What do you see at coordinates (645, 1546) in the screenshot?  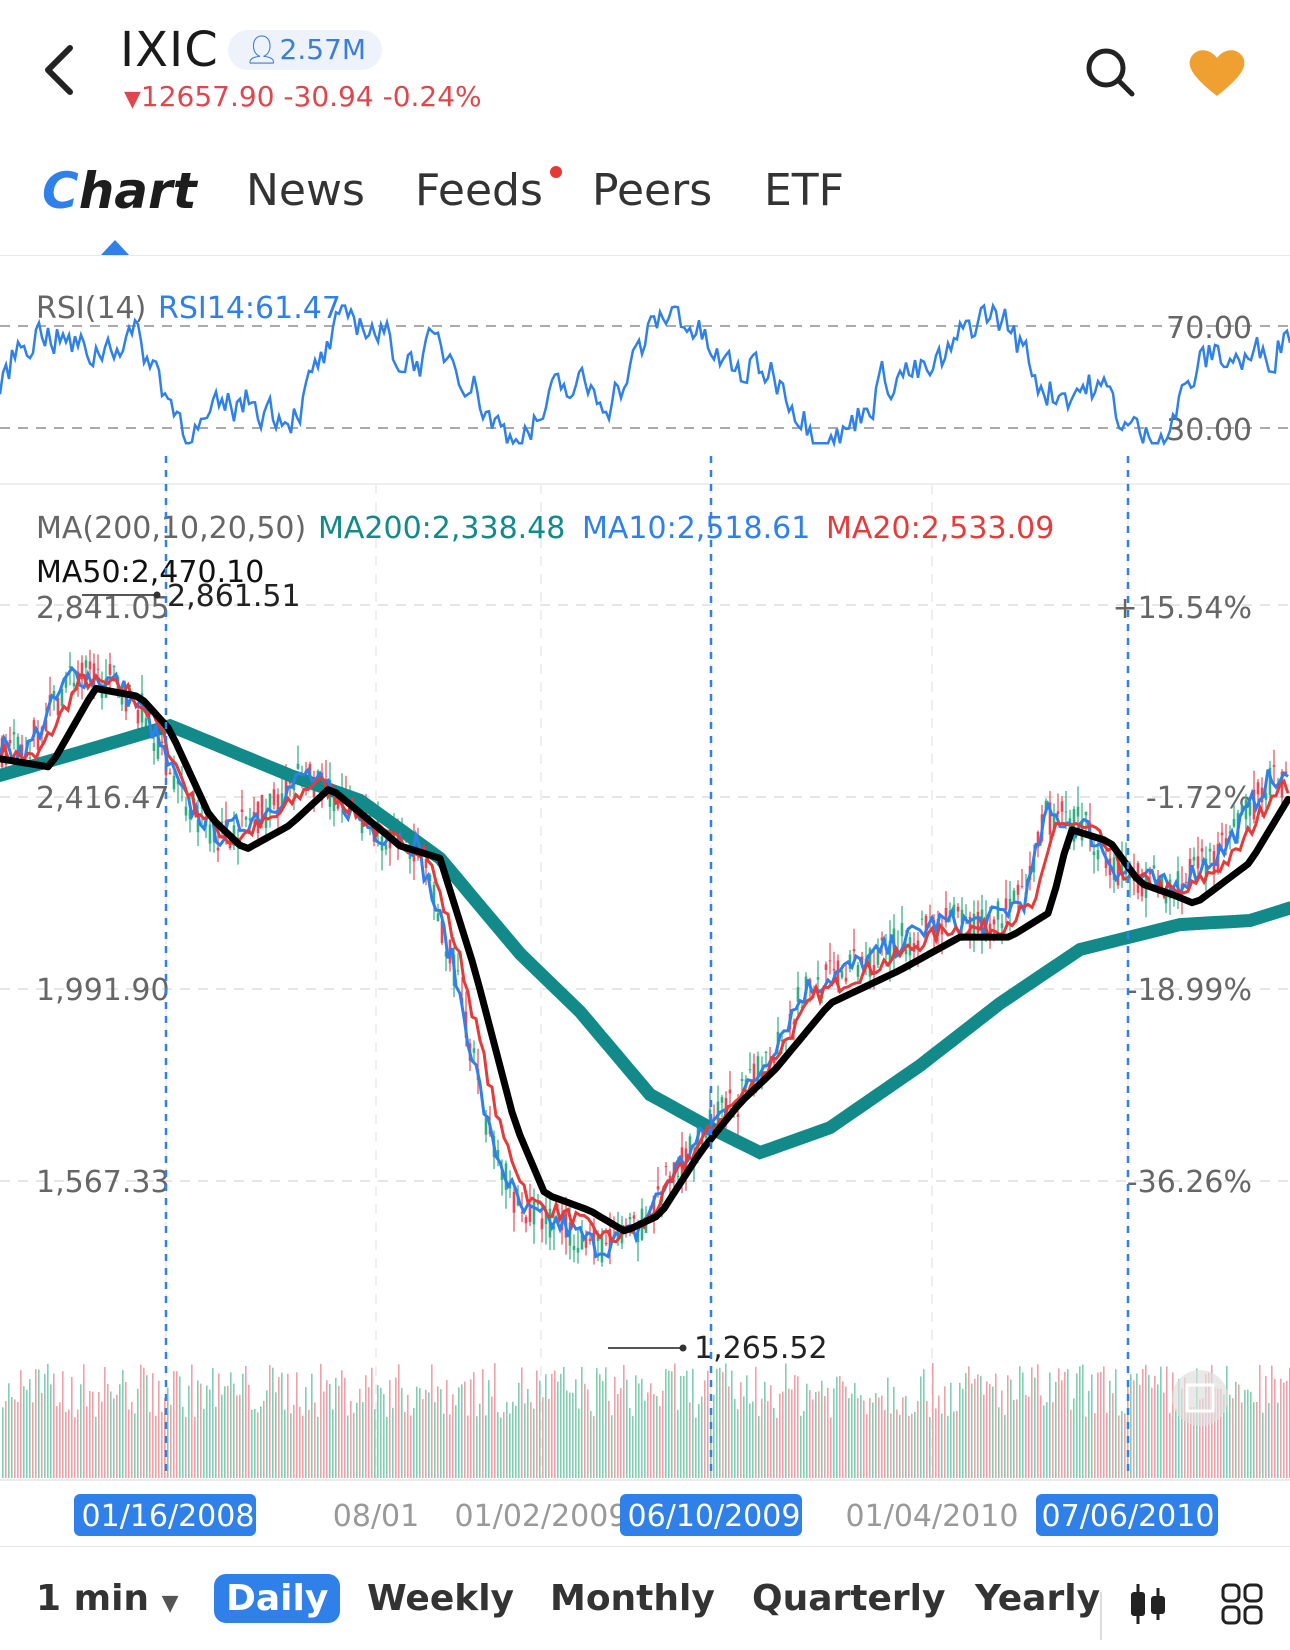 I see `bottom-divider` at bounding box center [645, 1546].